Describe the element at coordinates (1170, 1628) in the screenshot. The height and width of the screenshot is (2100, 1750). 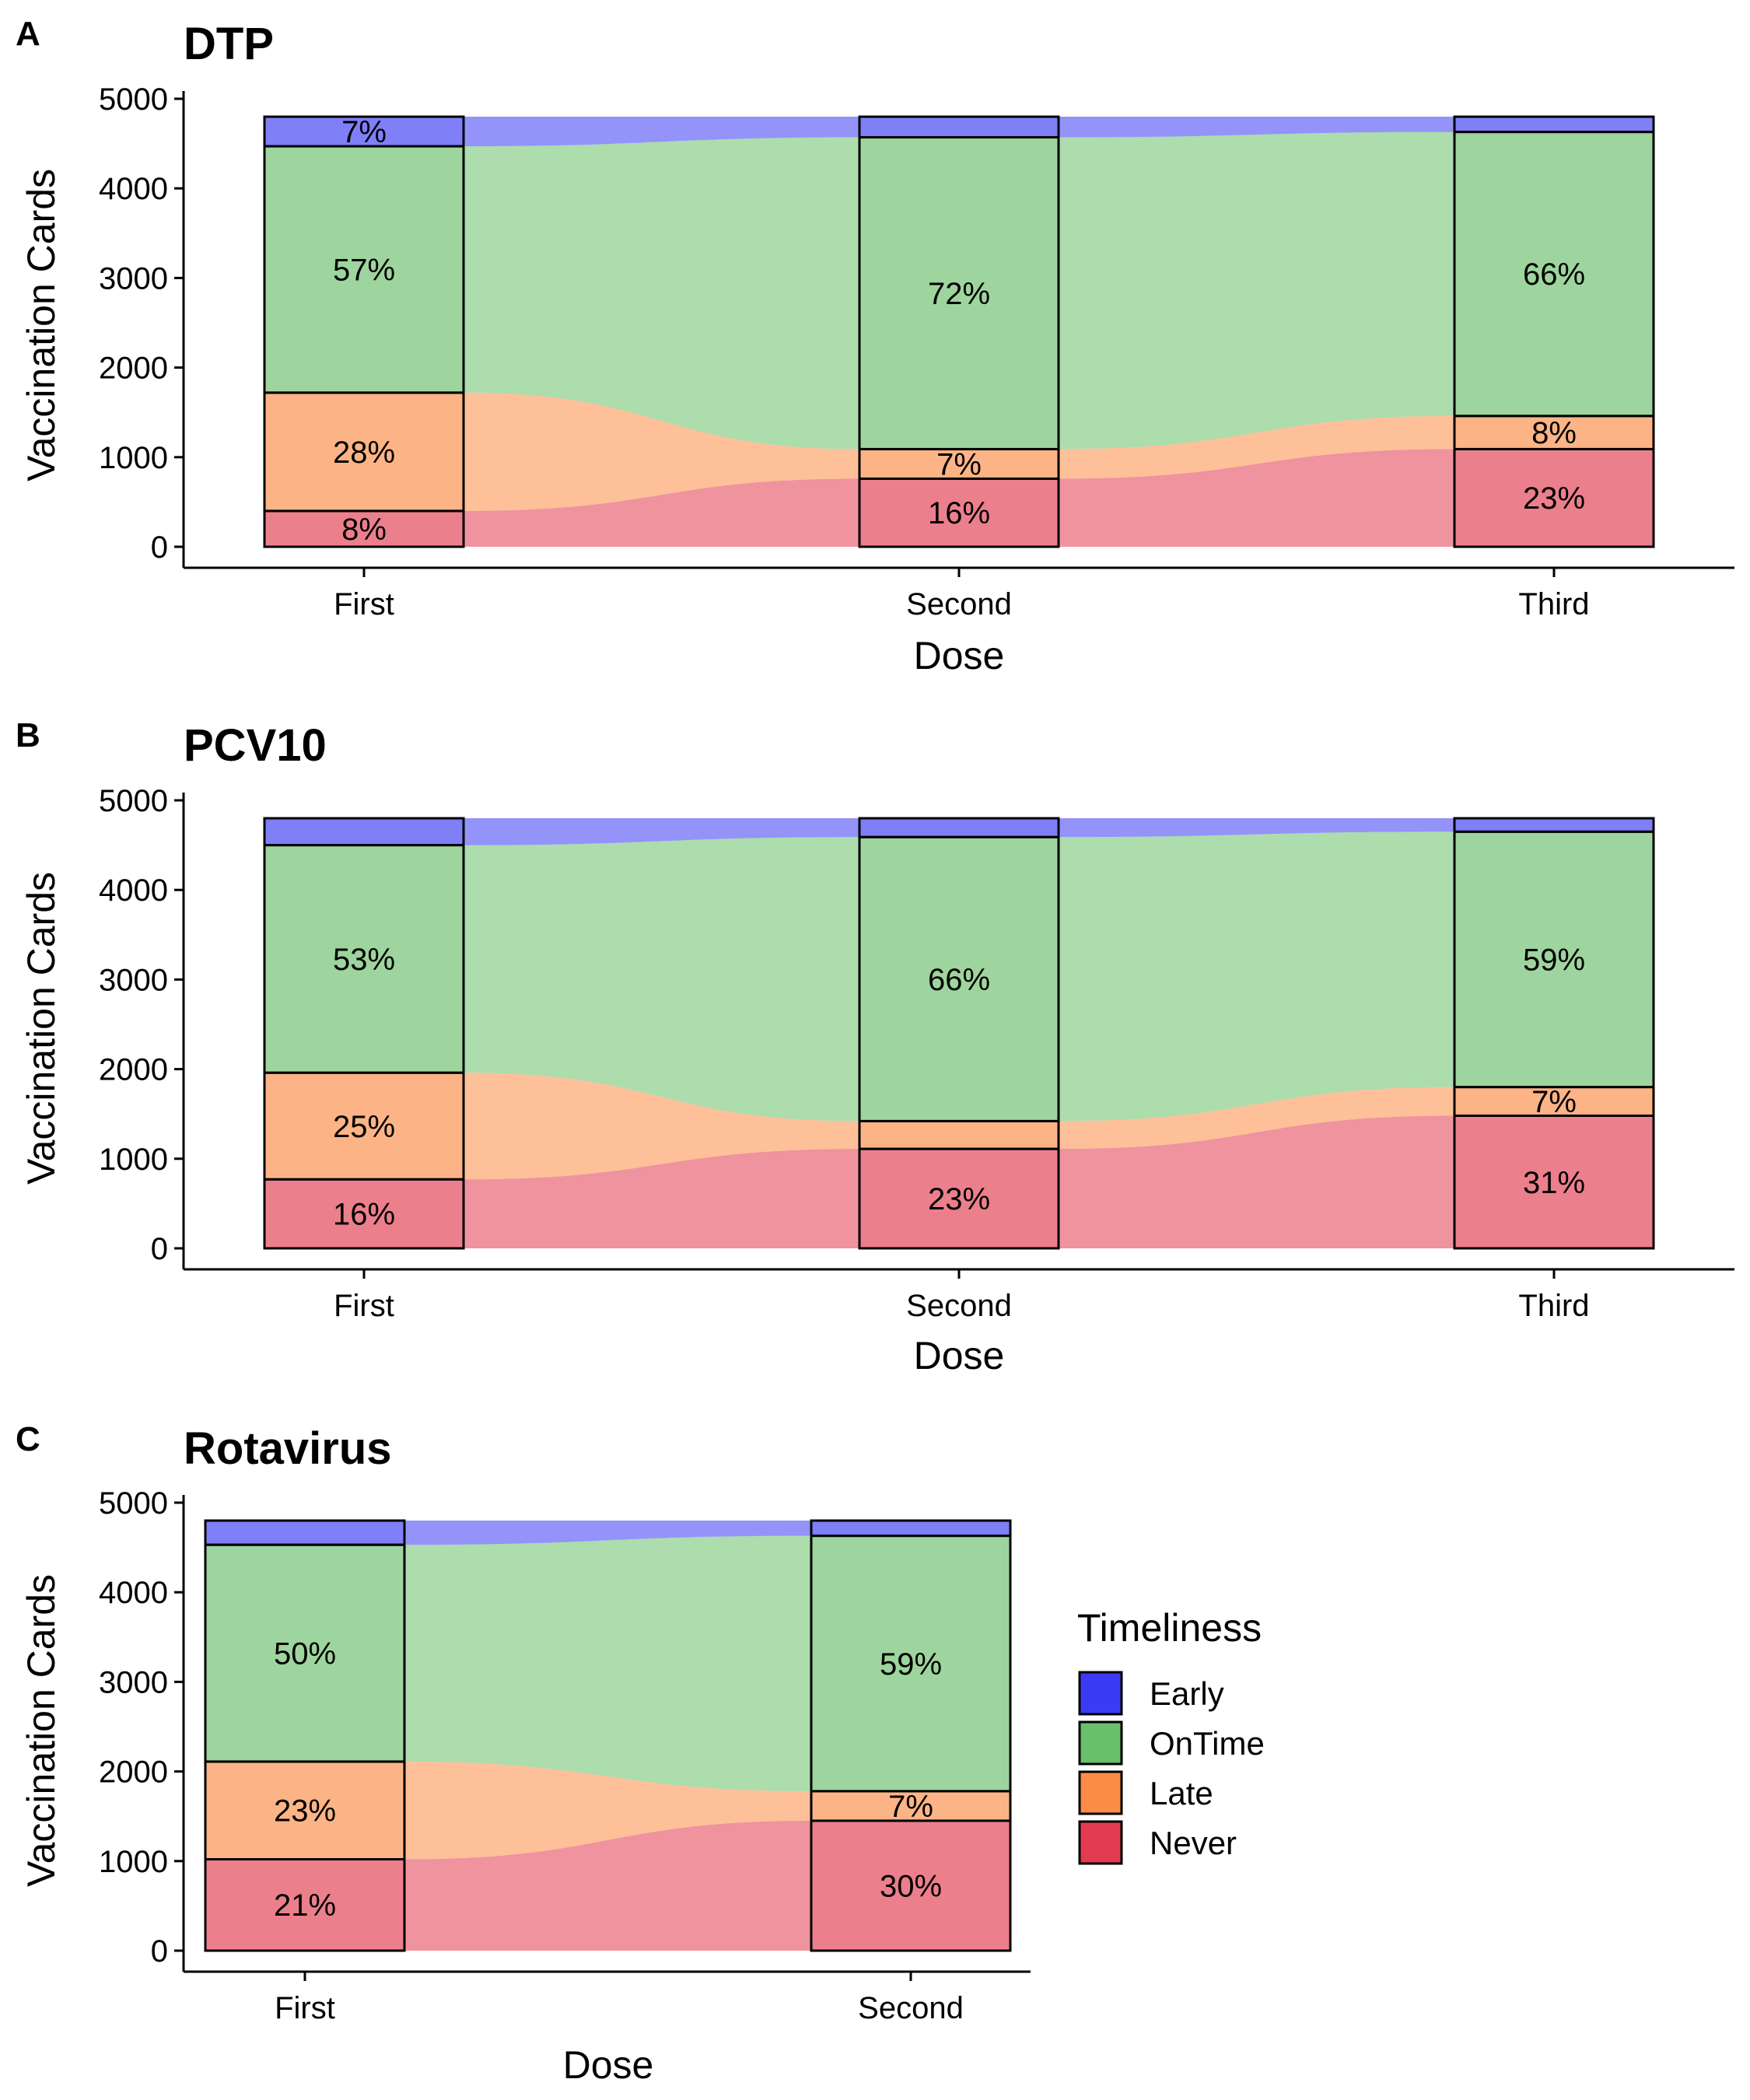
I see `legend-title: Timeliness` at that location.